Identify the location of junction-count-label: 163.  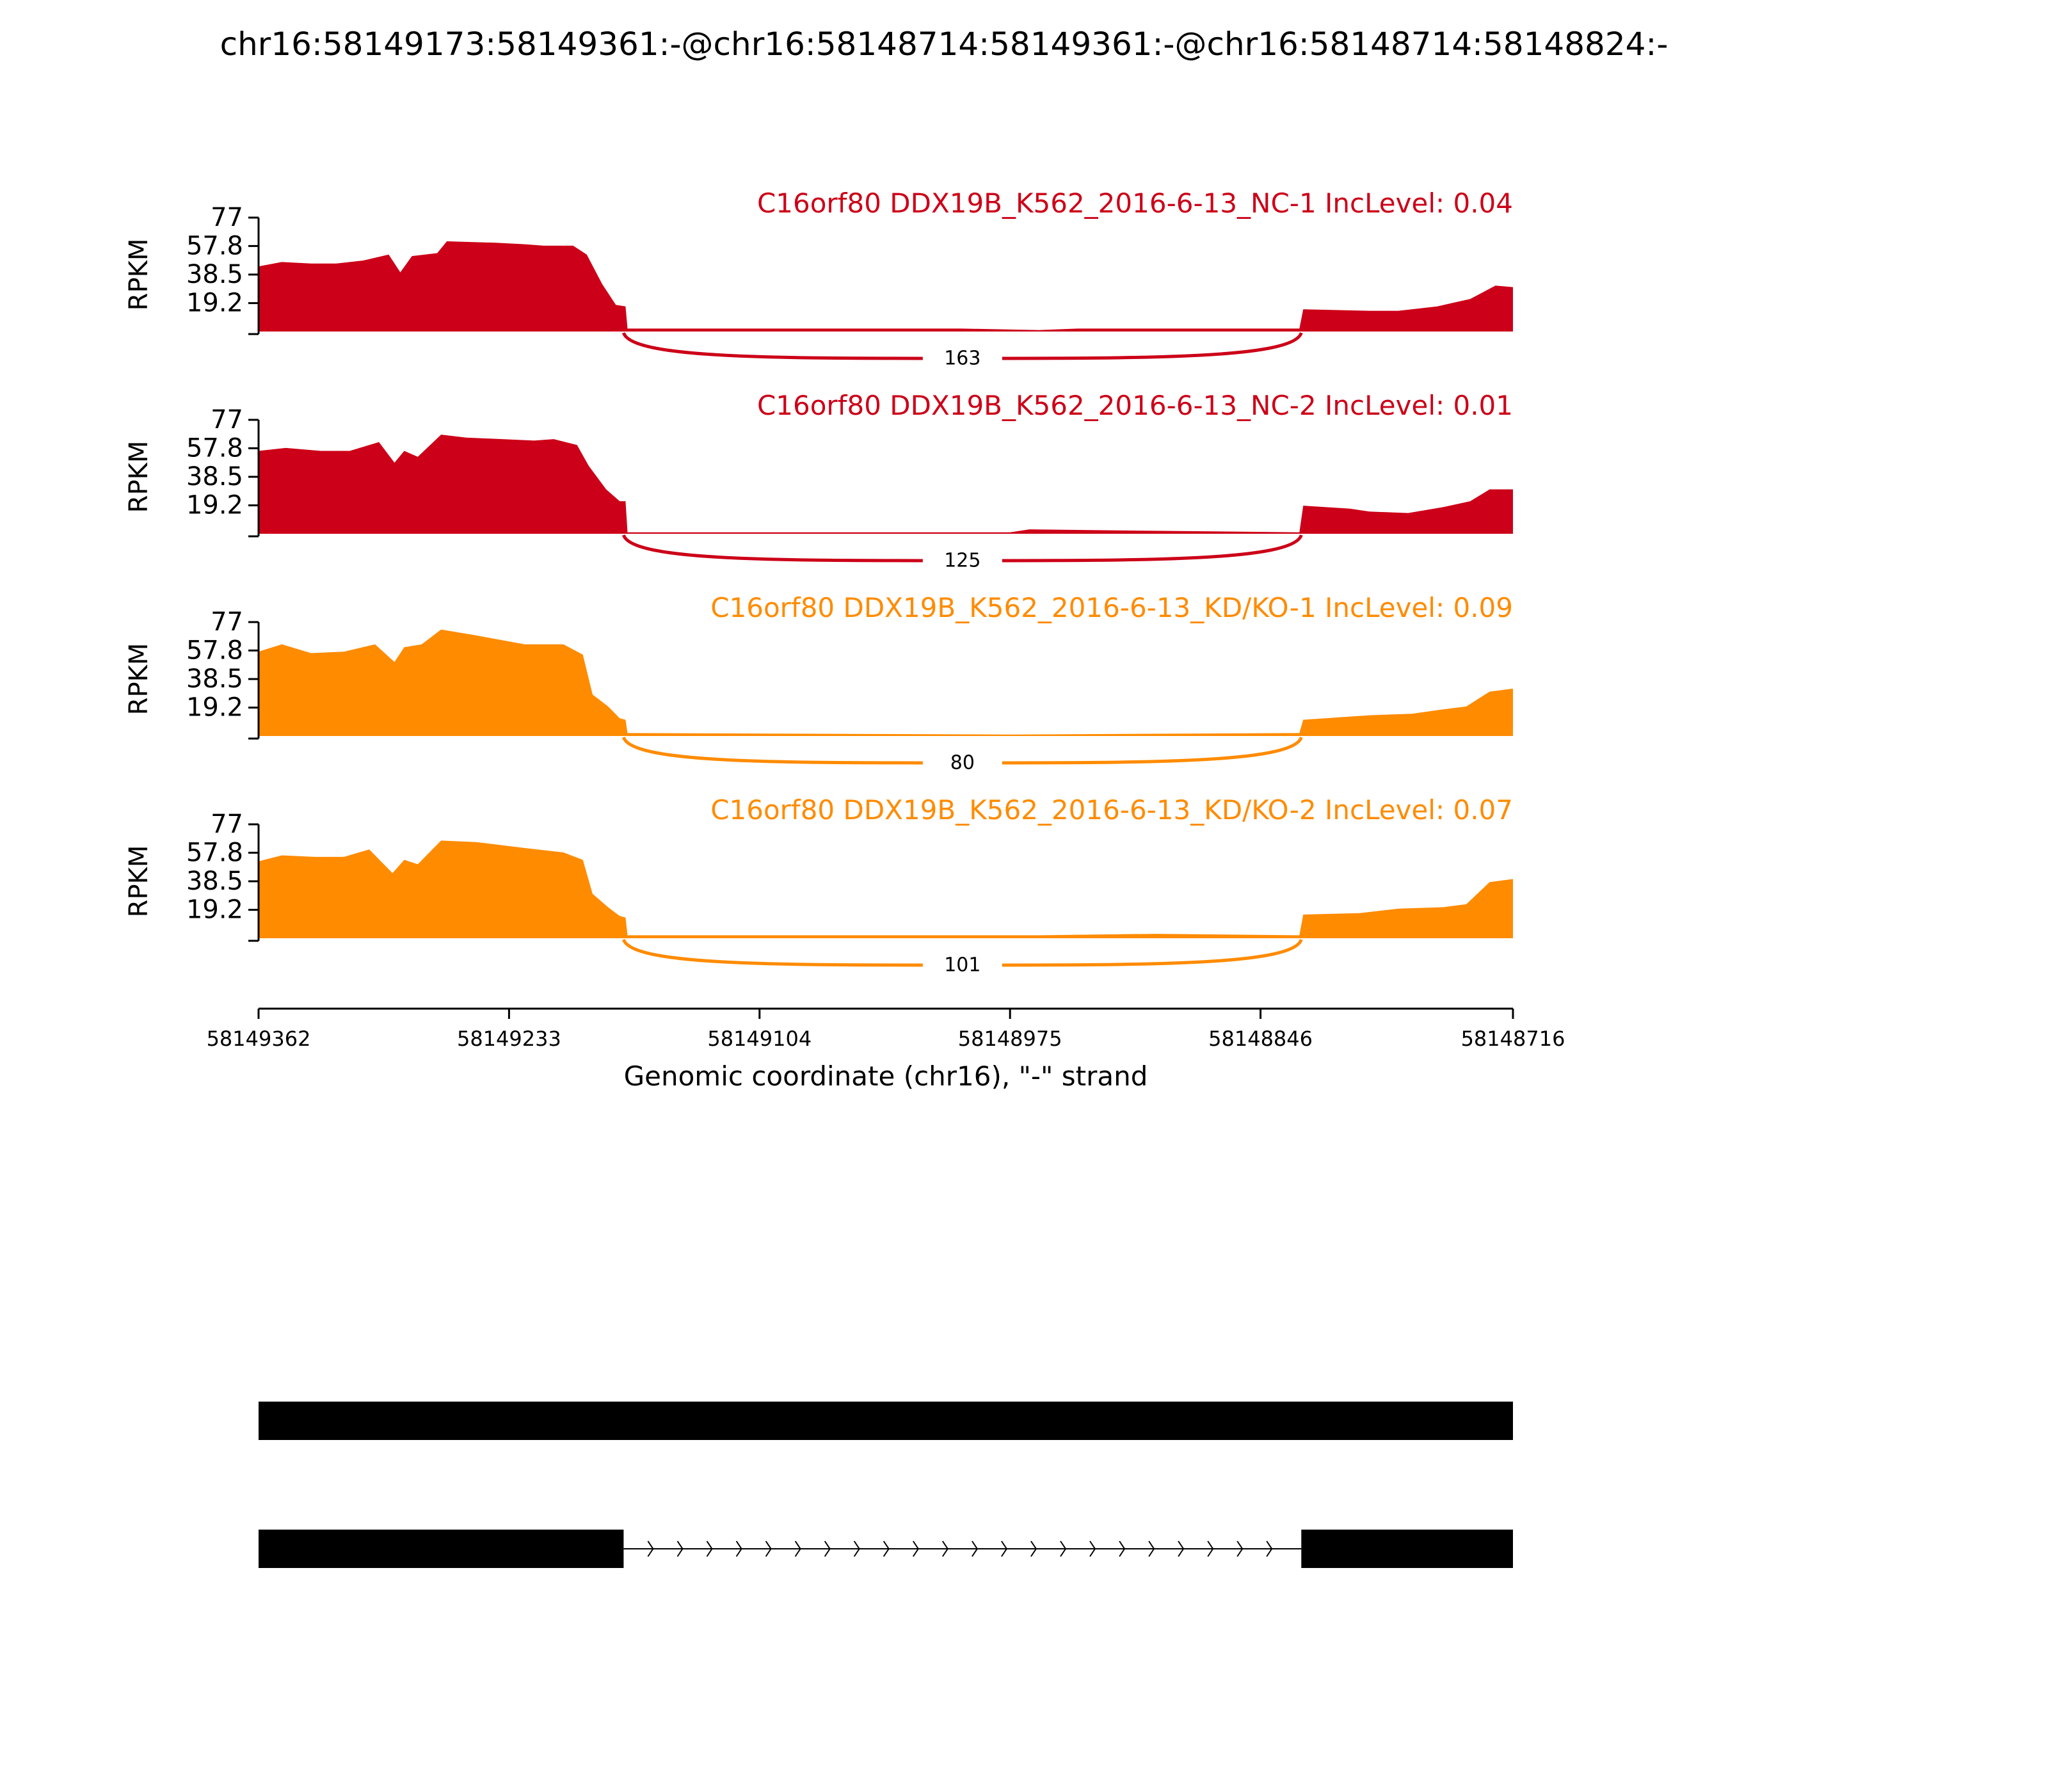
(962, 359).